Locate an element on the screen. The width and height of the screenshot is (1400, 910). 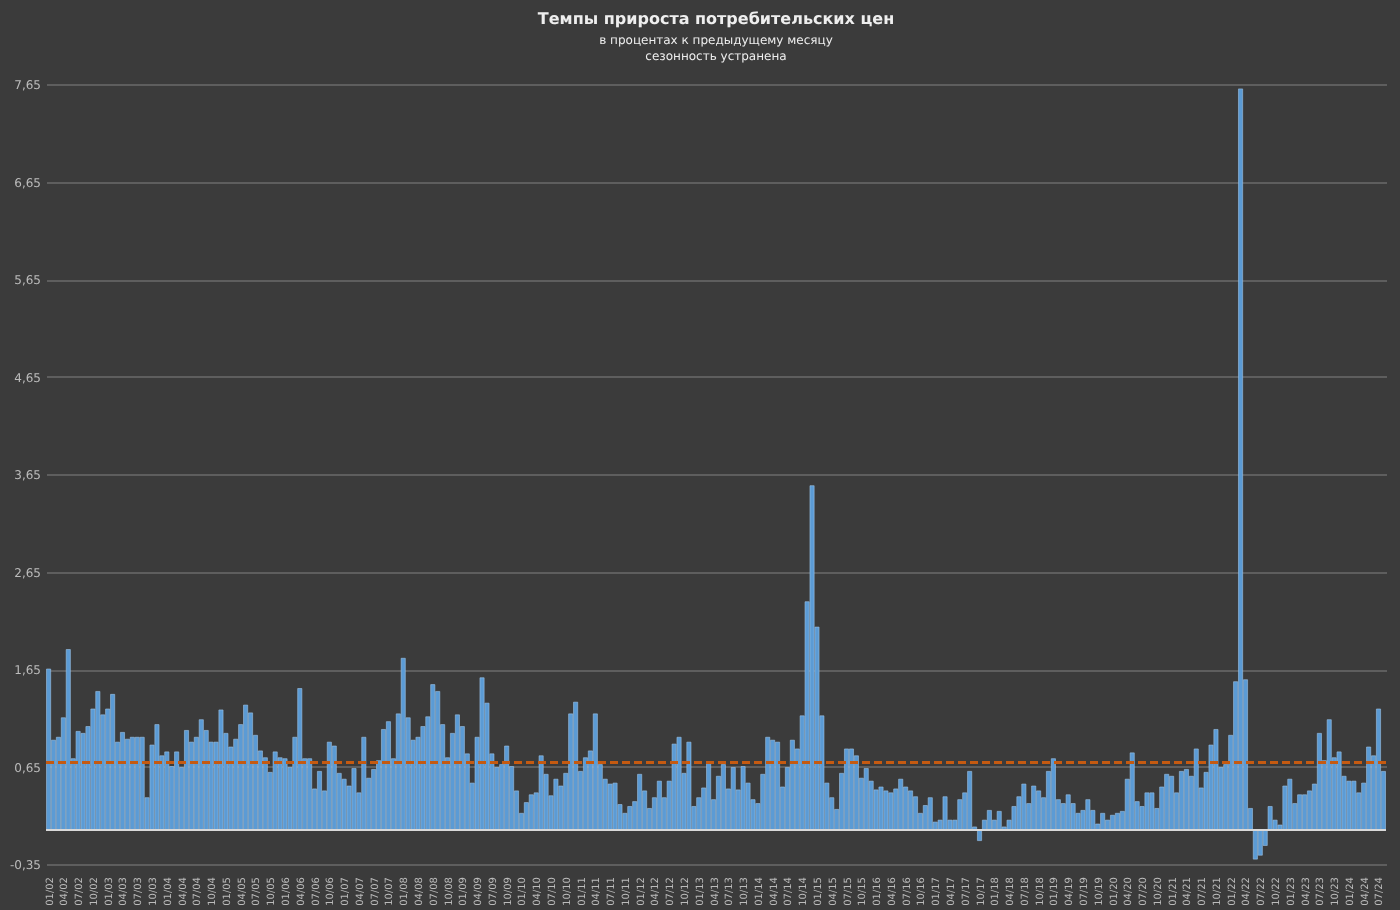
chart-title: Темпы прироста потребительских цен is located at coordinates (716, 19).